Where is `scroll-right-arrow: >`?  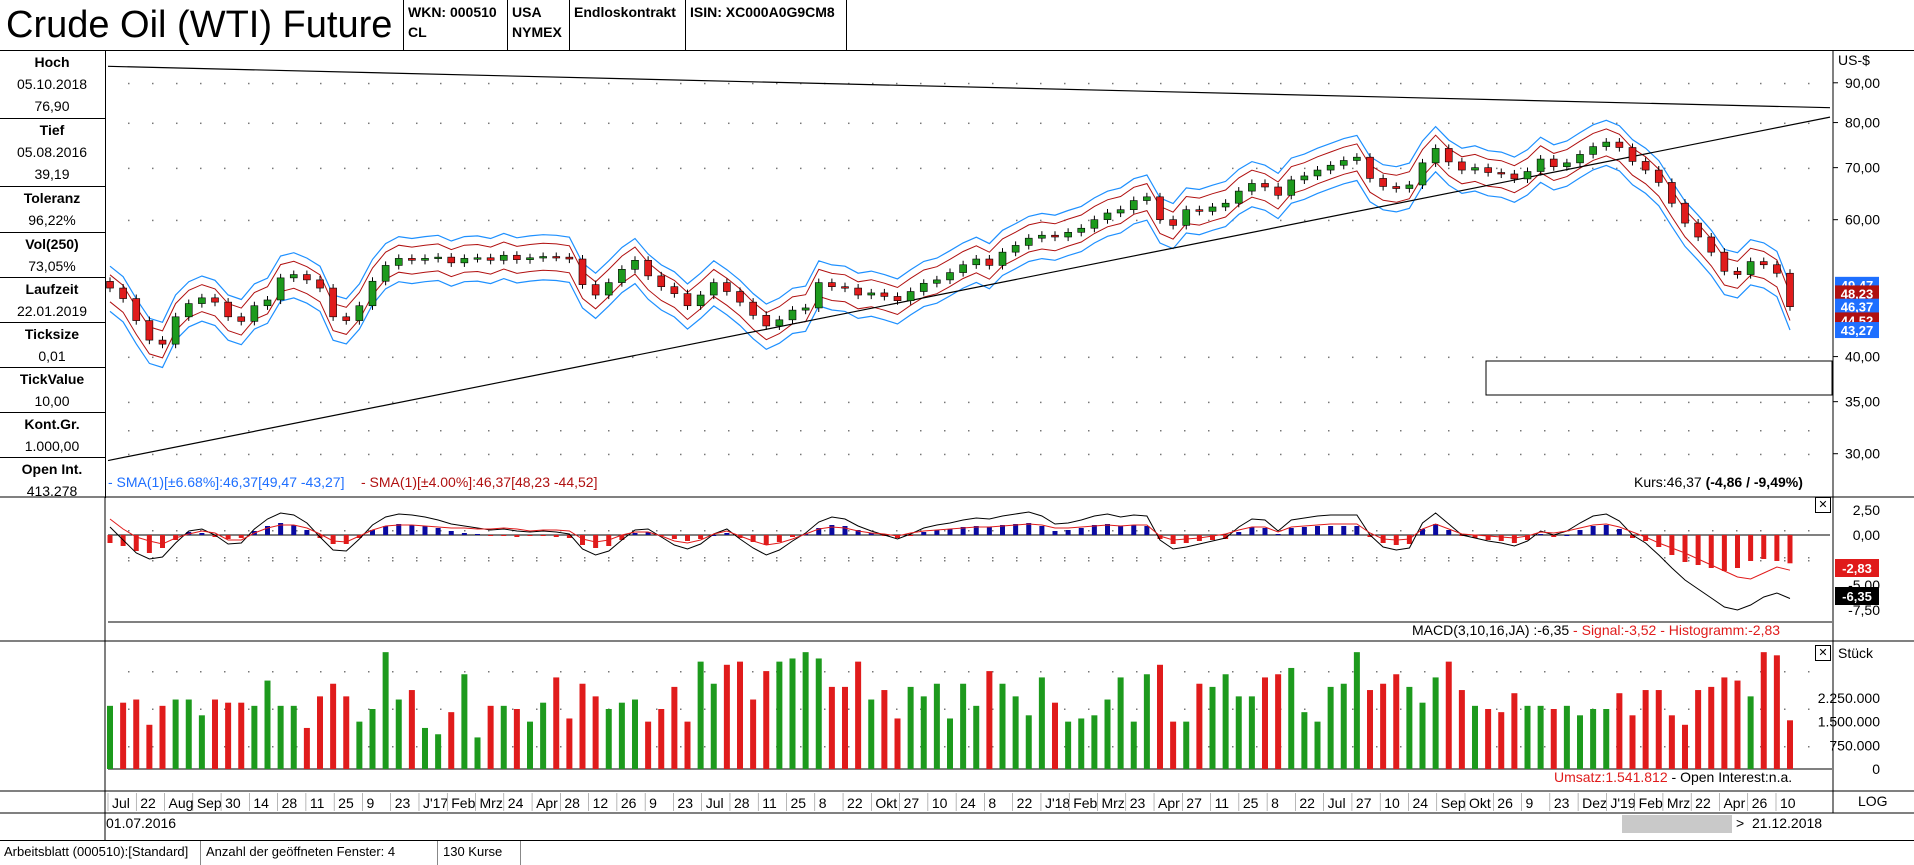
scroll-right-arrow: > is located at coordinates (1740, 823).